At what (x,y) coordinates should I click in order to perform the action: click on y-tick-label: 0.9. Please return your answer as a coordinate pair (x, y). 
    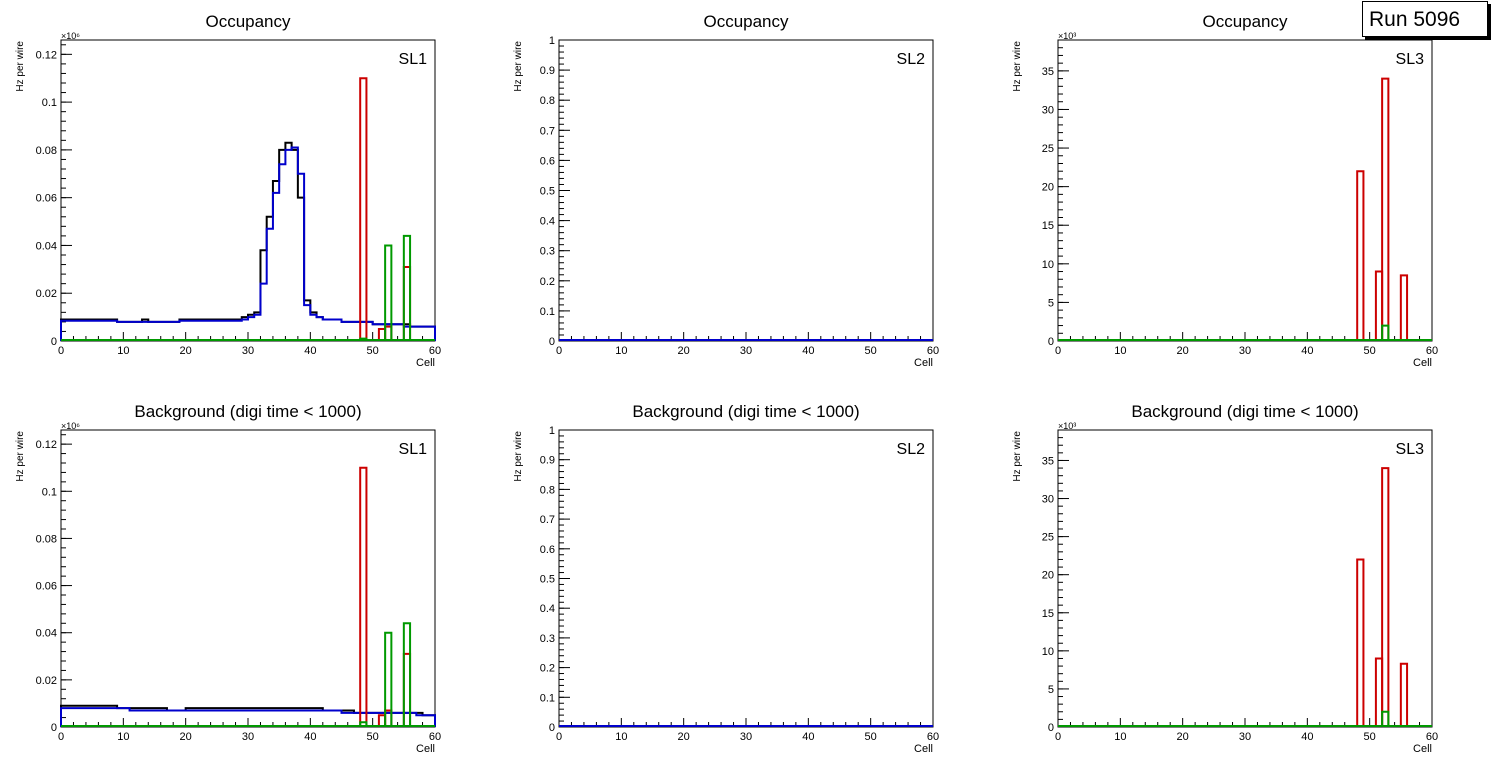
    Looking at the image, I should click on (547, 461).